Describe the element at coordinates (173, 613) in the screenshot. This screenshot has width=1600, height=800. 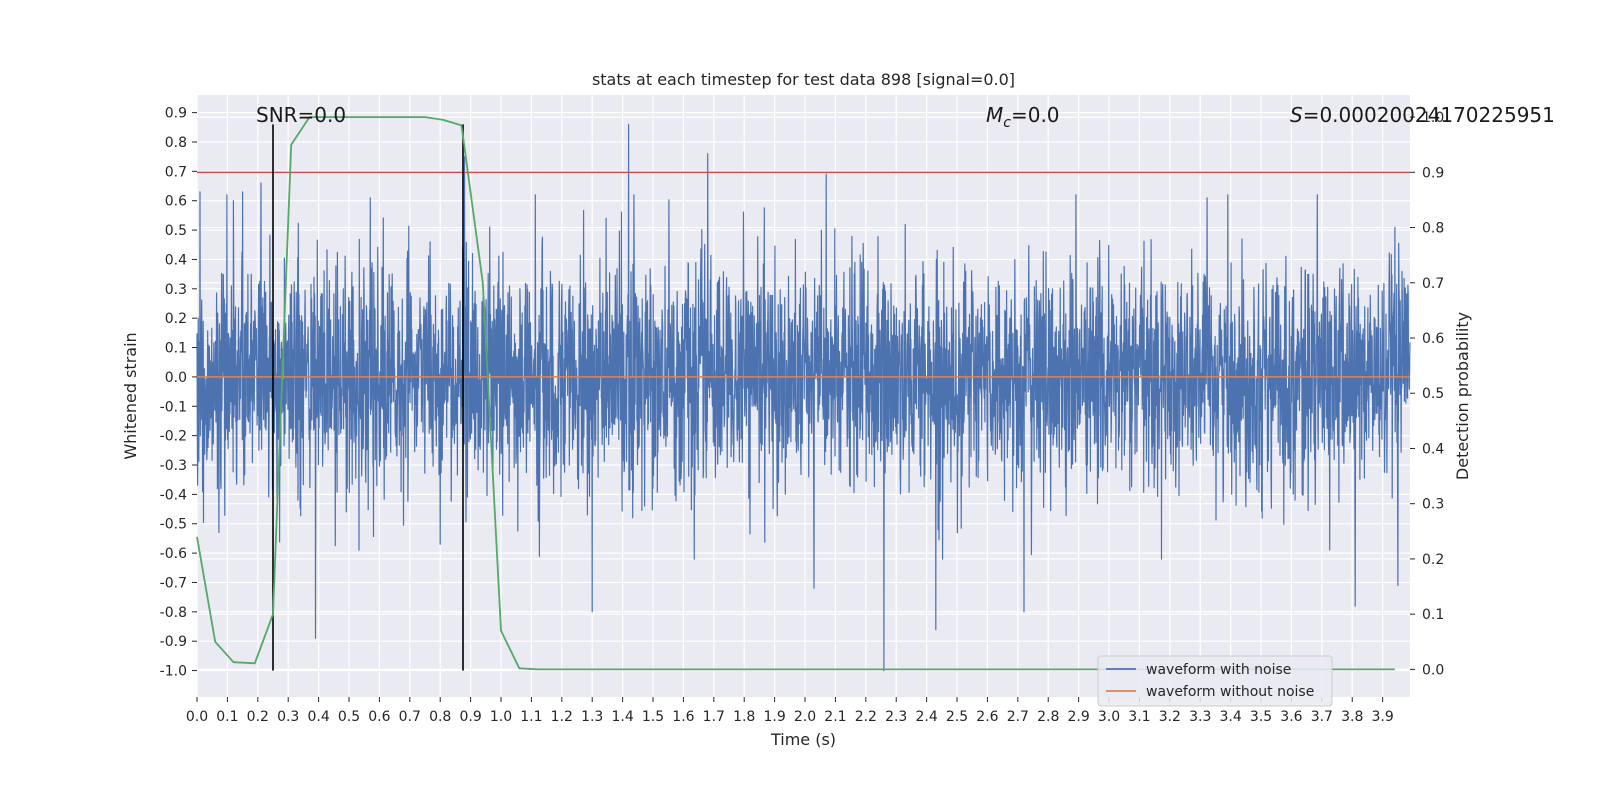
I see `y-tick-label: -0.8` at that location.